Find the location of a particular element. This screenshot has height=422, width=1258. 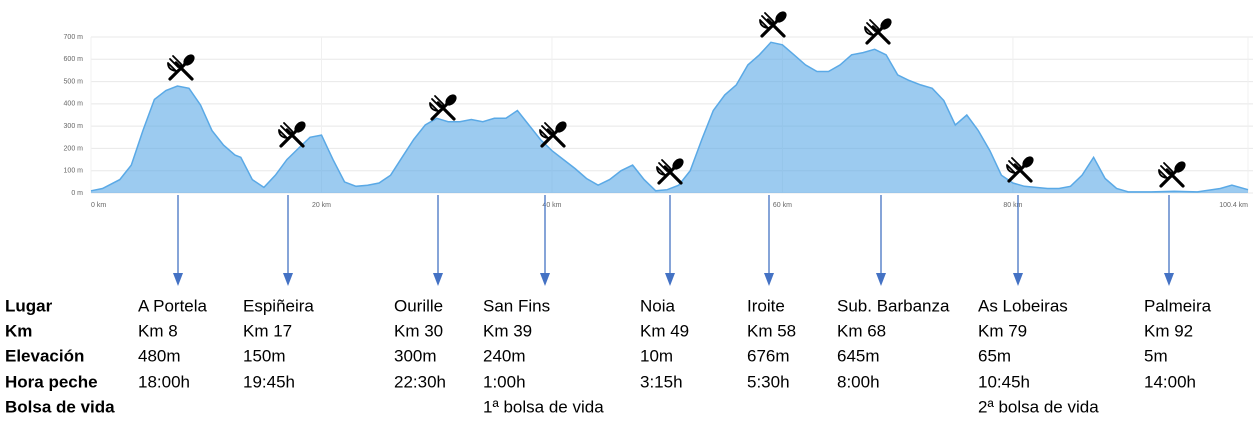

table-cell: 5m is located at coordinates (1156, 355).